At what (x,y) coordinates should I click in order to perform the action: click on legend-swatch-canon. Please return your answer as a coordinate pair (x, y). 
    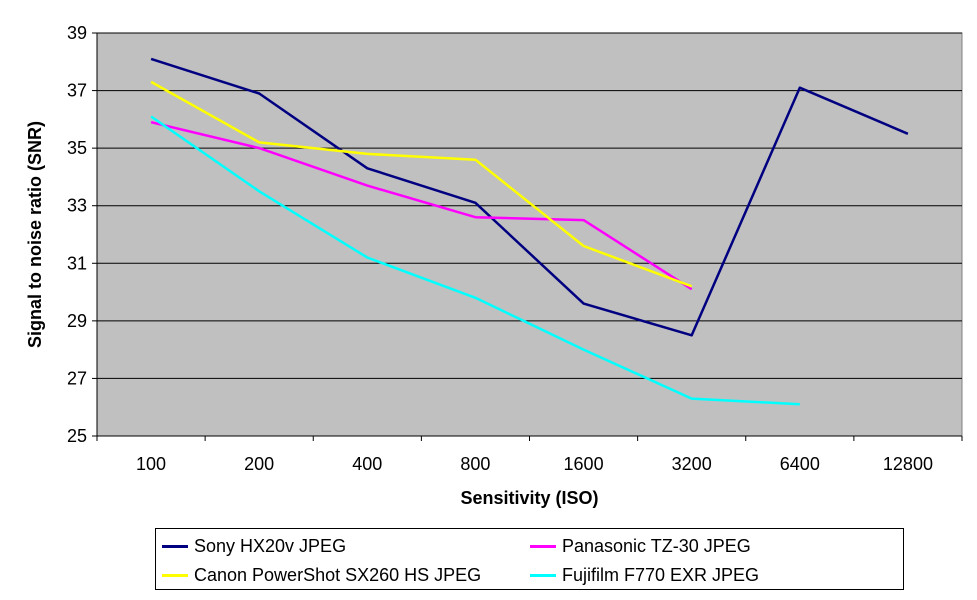
    Looking at the image, I should click on (175, 575).